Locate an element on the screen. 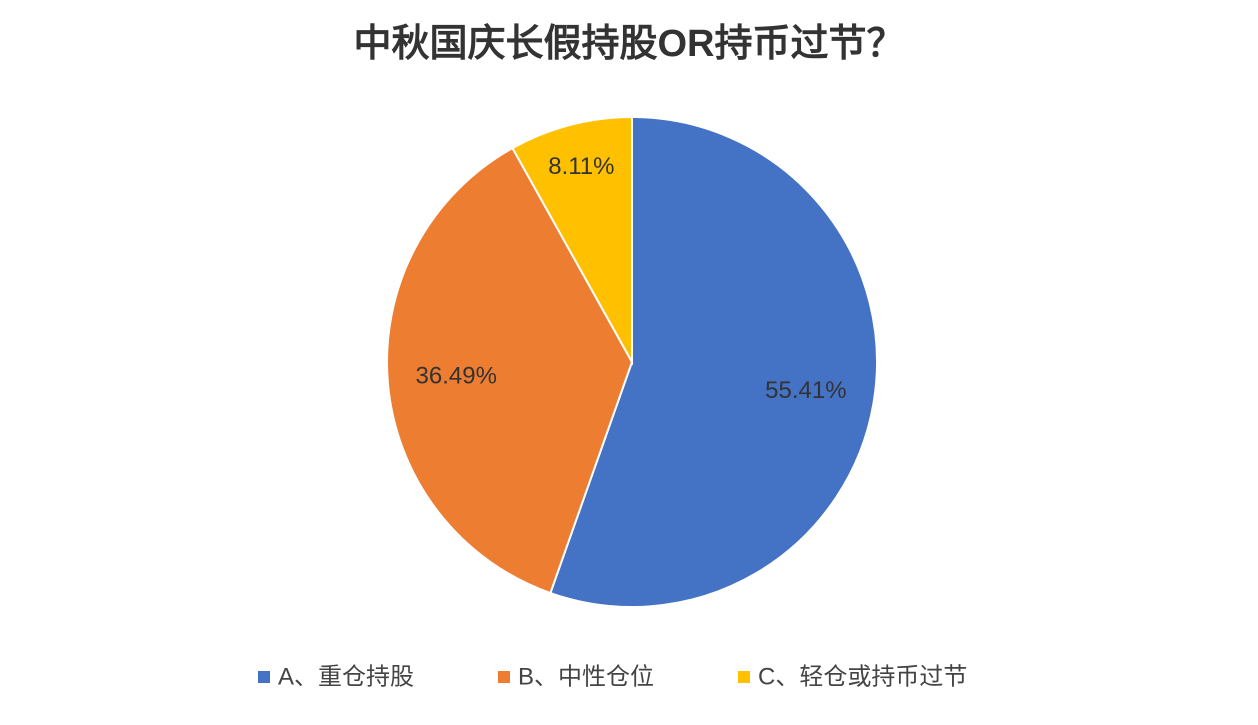 The width and height of the screenshot is (1258, 725). data-label: 55.41% is located at coordinates (805, 390).